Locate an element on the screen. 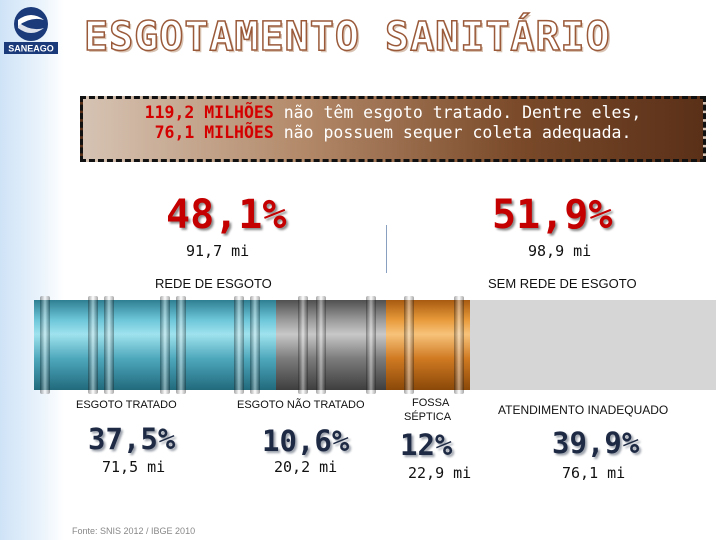 The width and height of the screenshot is (720, 540). summary-divider is located at coordinates (386, 249).